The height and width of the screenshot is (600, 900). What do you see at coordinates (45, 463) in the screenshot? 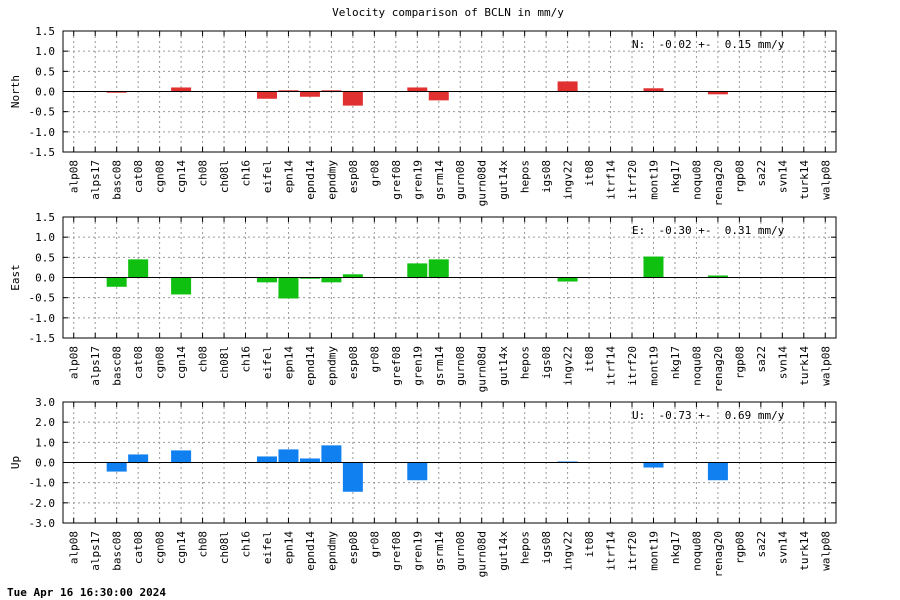
I see `y-tick-label: 0.0` at bounding box center [45, 463].